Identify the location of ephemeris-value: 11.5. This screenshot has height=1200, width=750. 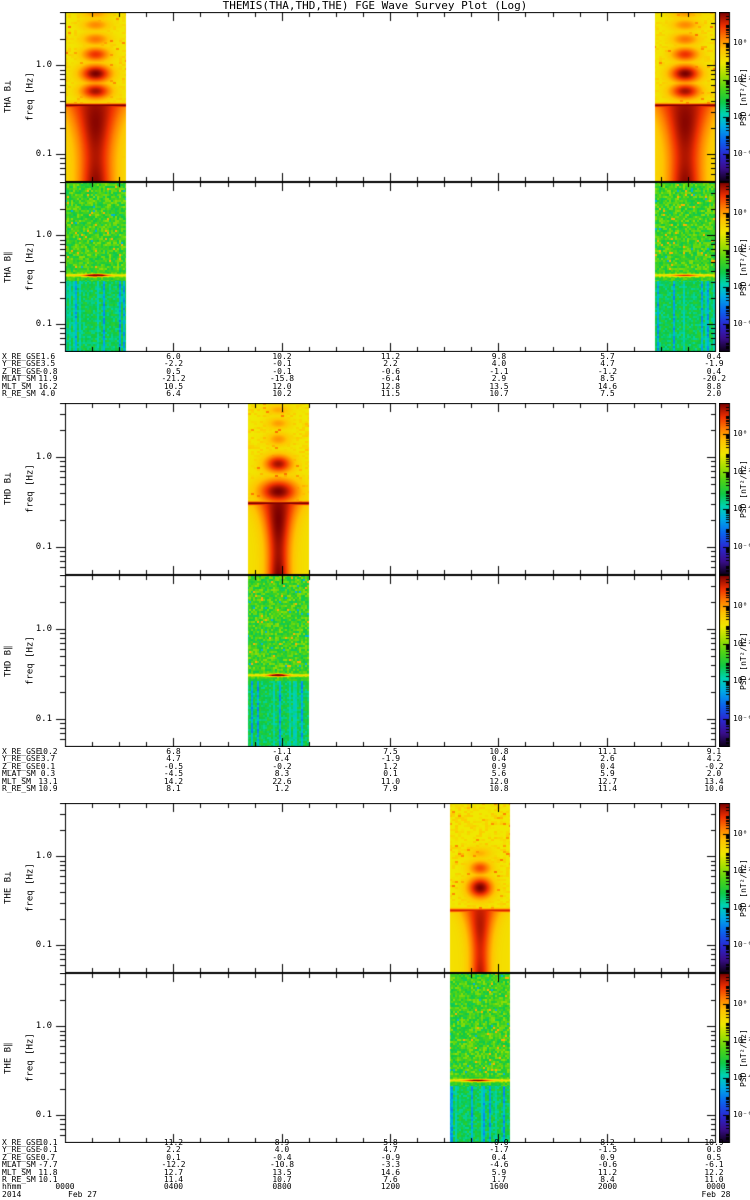
(390, 393).